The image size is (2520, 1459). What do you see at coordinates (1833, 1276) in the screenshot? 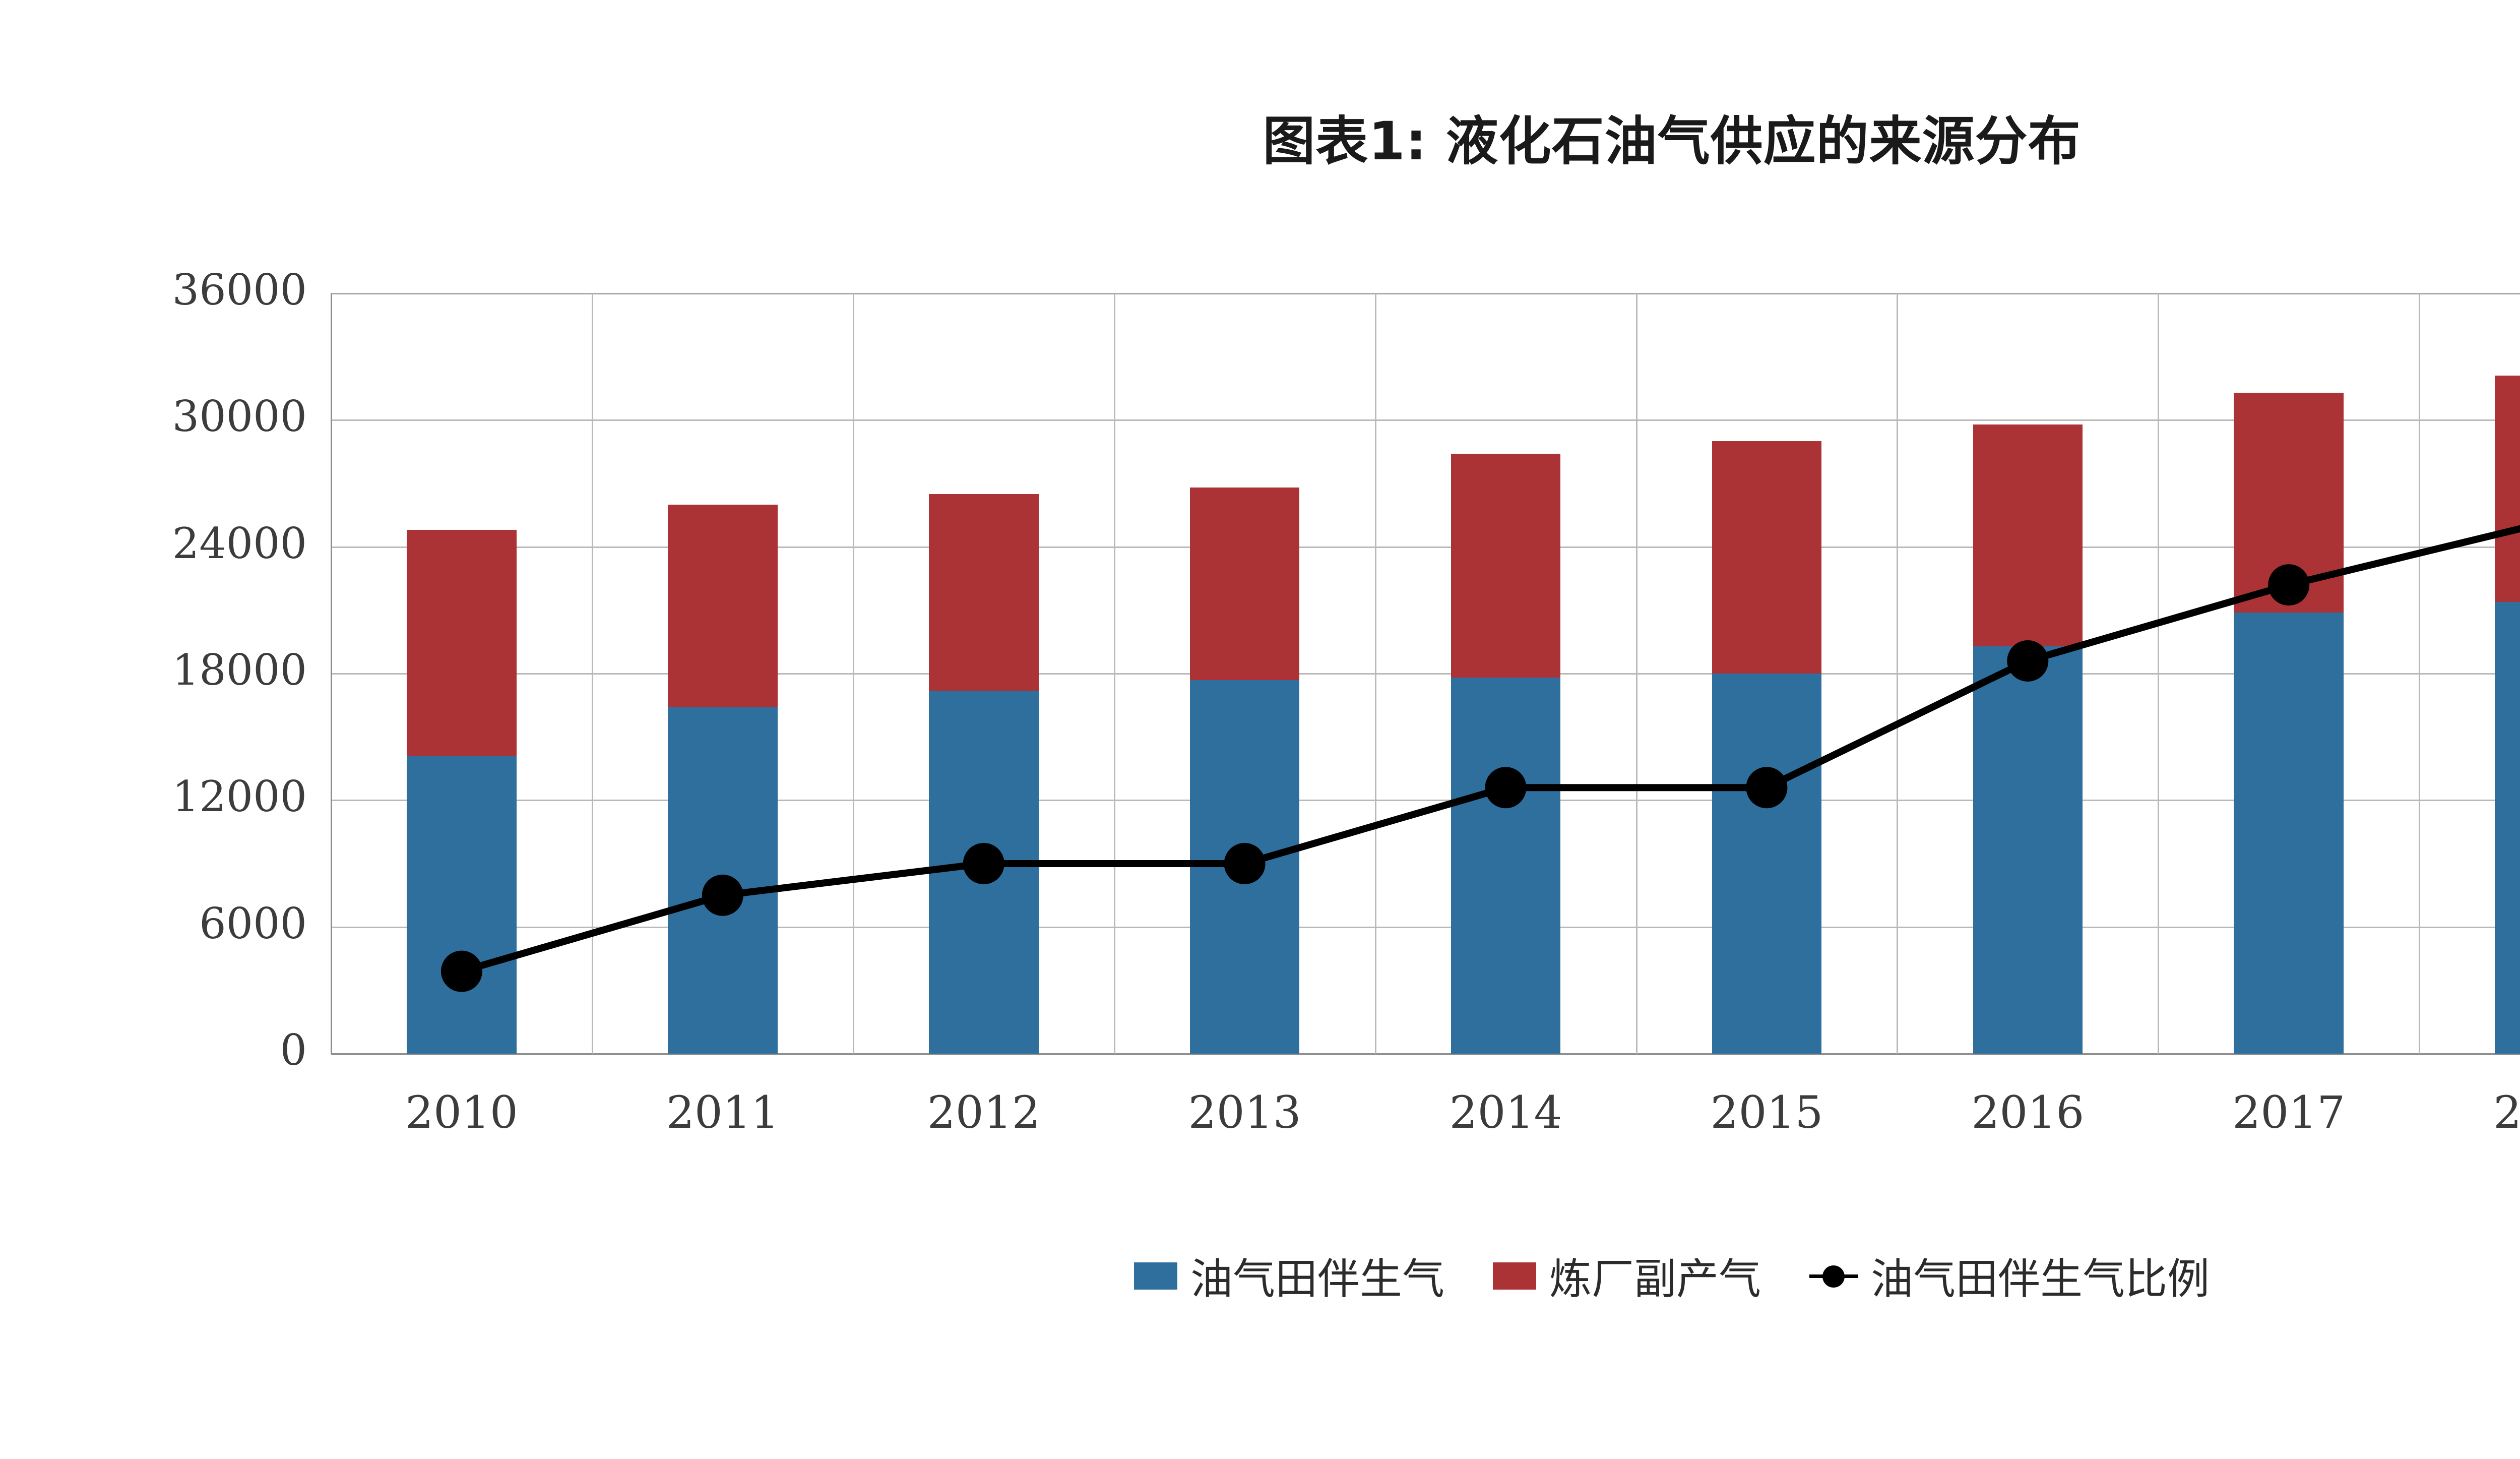
I see `black-line-dot-marker` at bounding box center [1833, 1276].